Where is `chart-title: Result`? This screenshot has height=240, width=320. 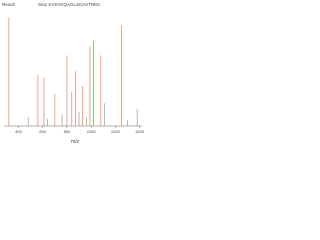
chart-title: Result is located at coordinates (9, 4).